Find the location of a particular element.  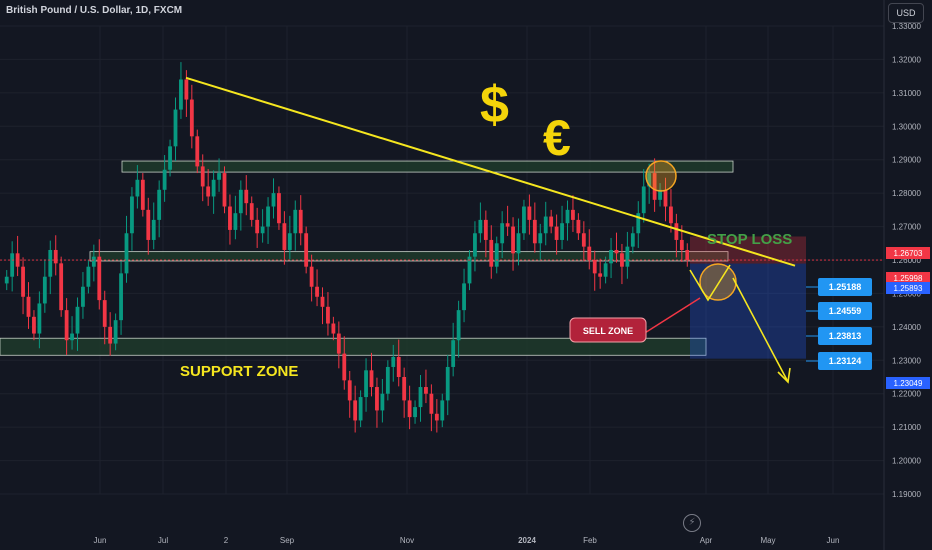

x-tick-label: Feb is located at coordinates (590, 540).